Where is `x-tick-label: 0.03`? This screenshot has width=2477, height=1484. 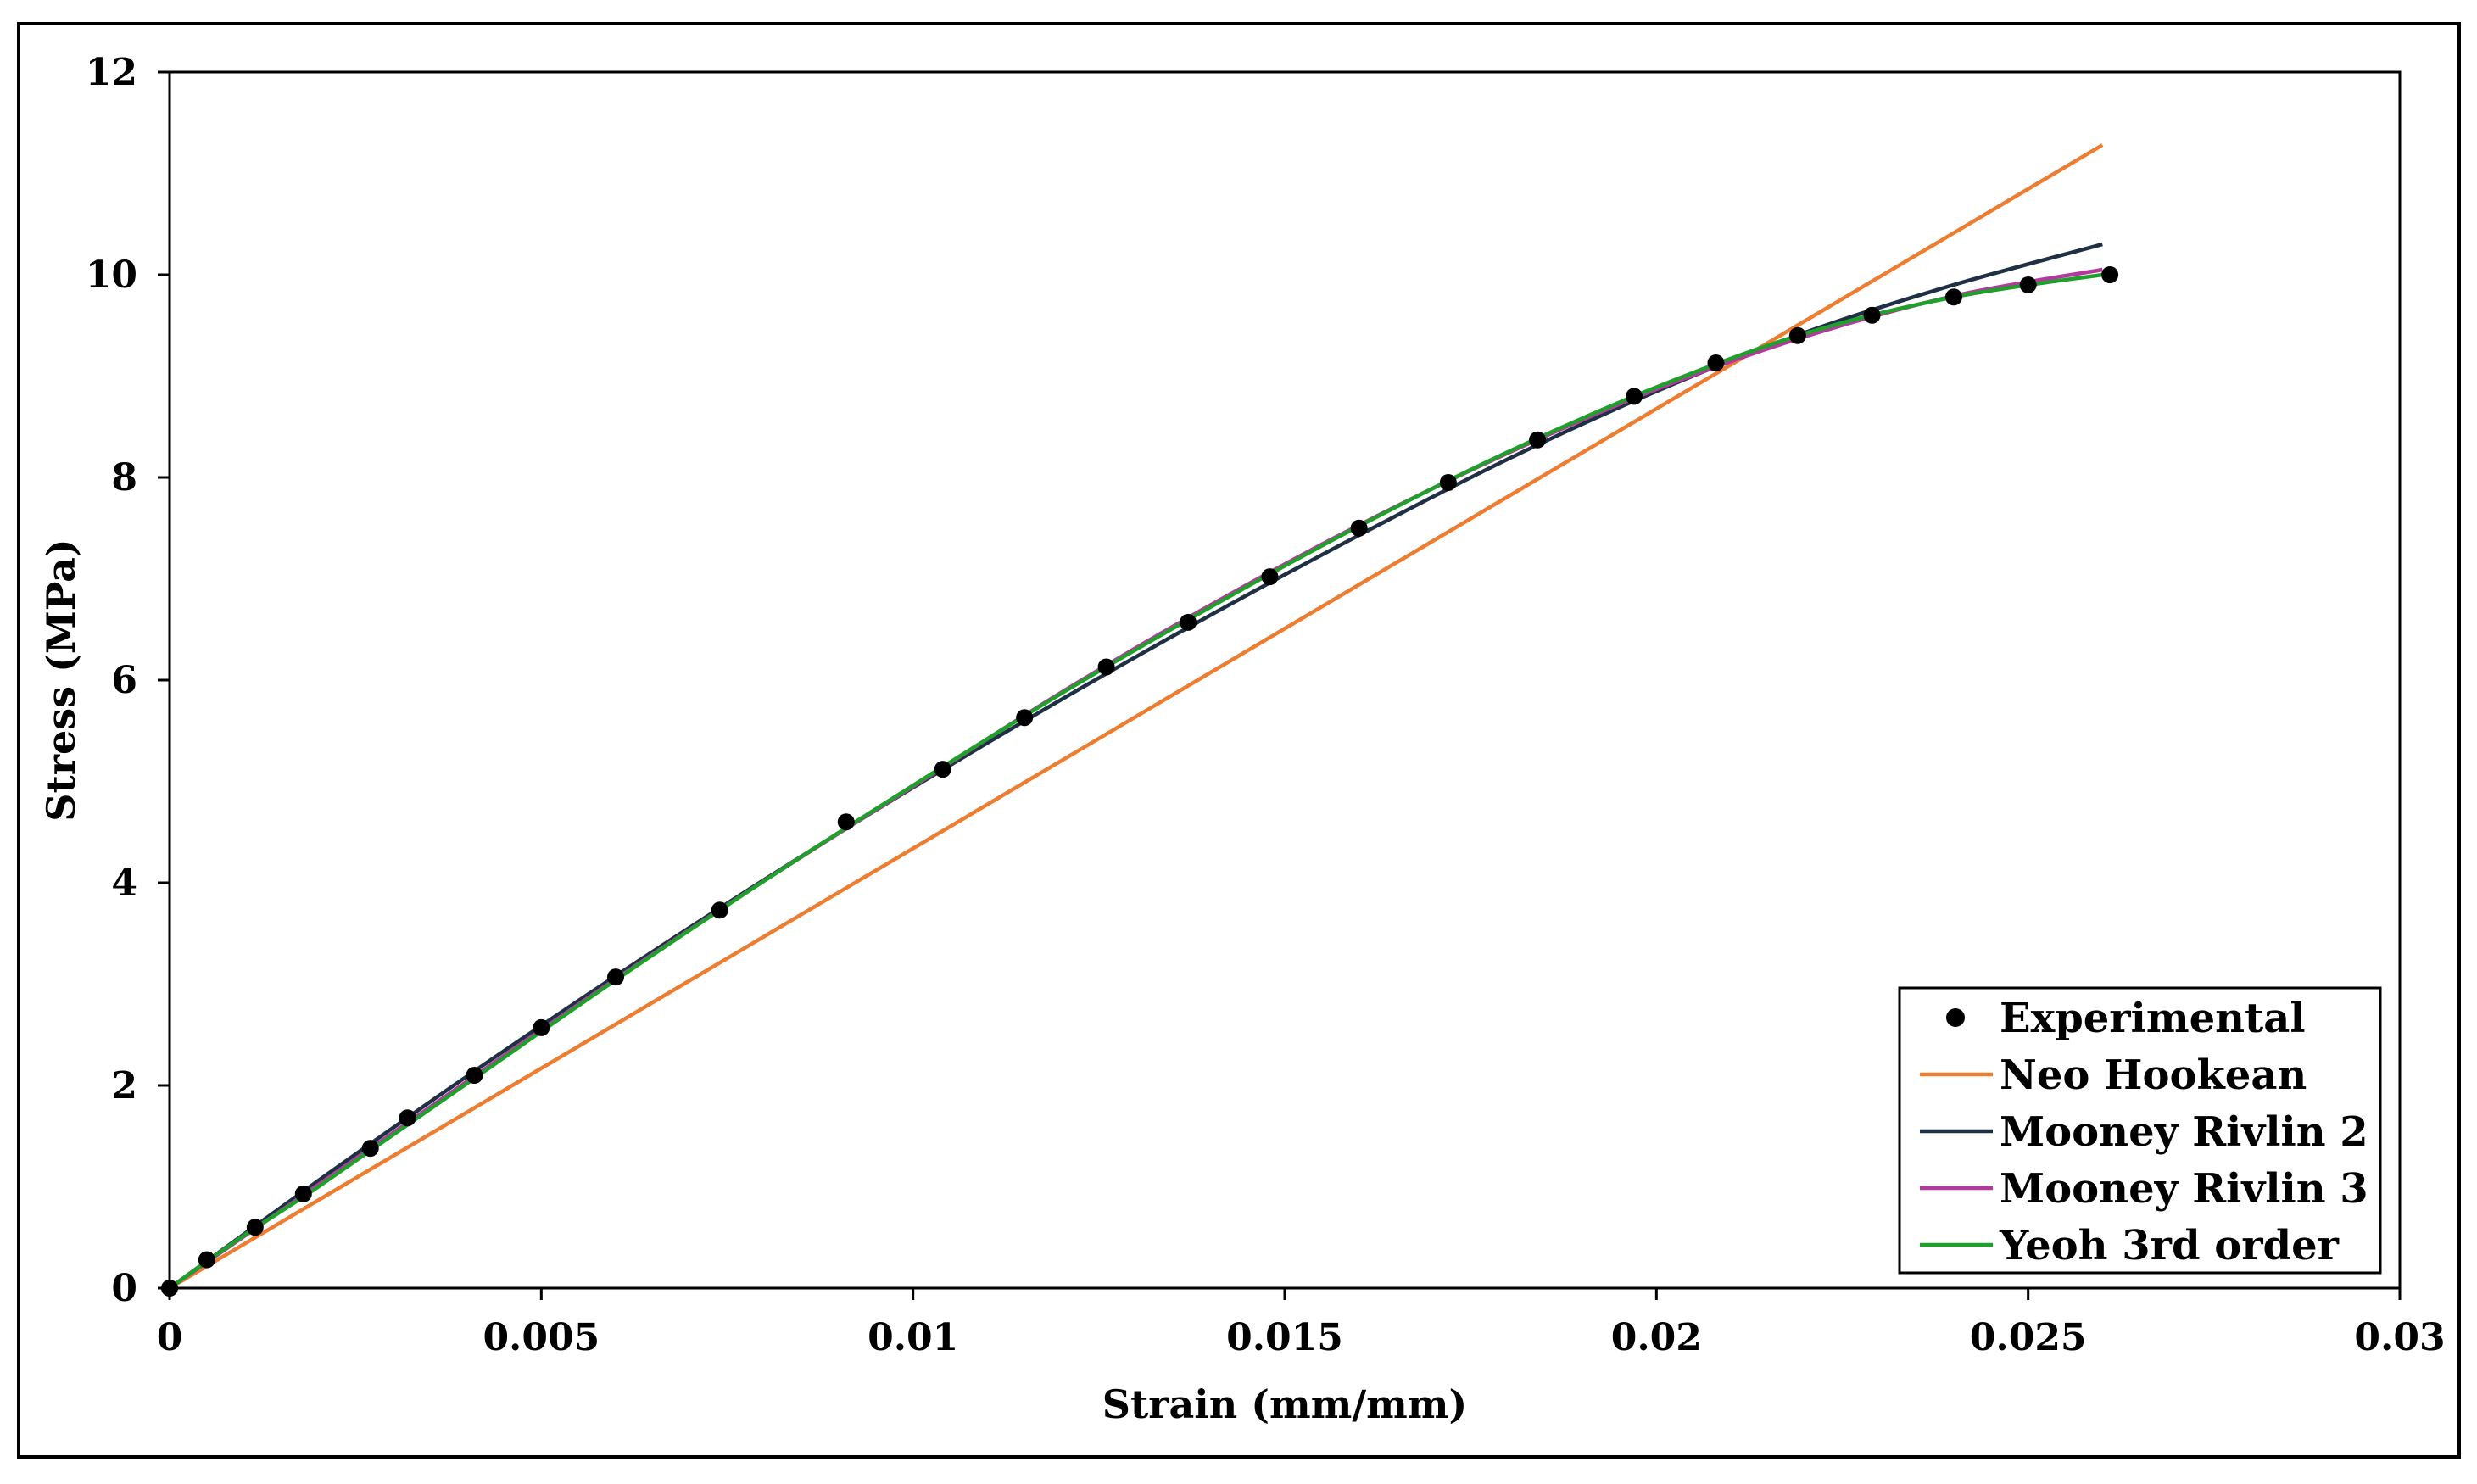
x-tick-label: 0.03 is located at coordinates (2399, 1337).